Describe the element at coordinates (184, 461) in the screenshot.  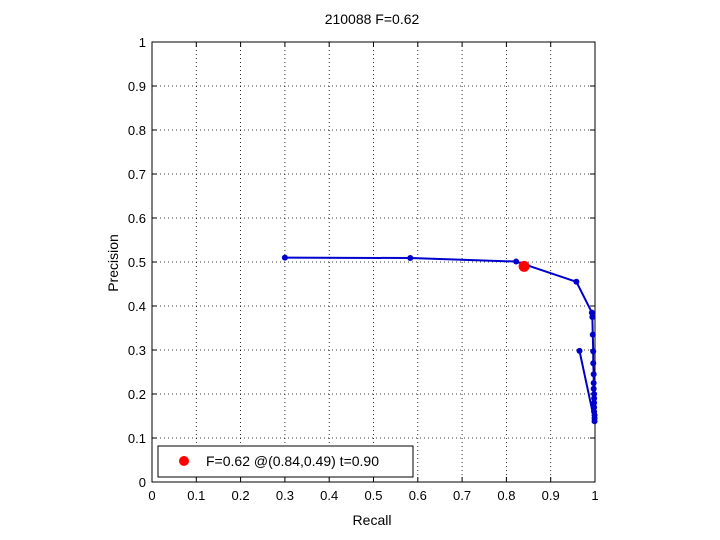
I see `legend-marker` at that location.